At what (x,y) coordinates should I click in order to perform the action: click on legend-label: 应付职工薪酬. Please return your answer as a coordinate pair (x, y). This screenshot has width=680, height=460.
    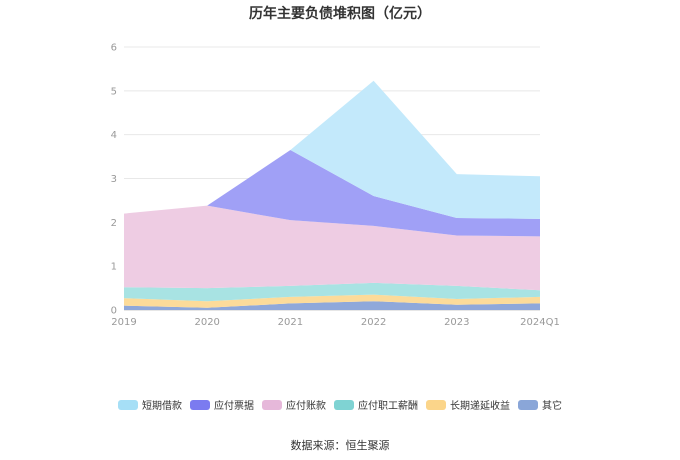
    Looking at the image, I should click on (388, 406).